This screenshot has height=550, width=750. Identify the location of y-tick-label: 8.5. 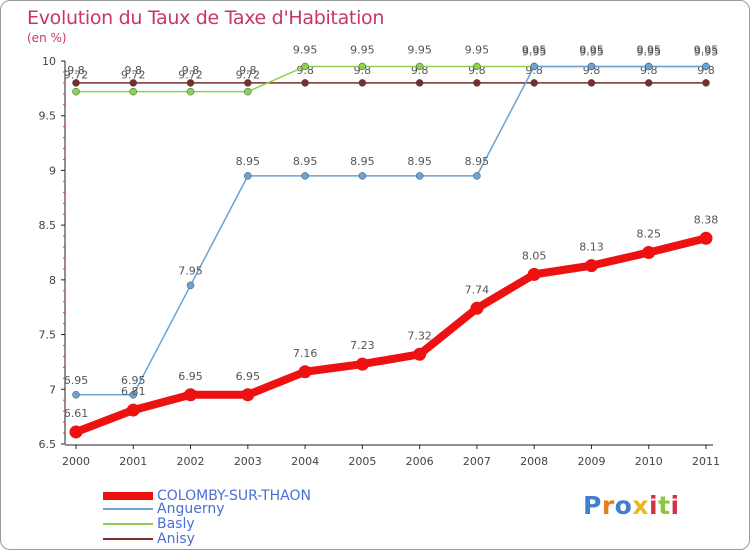
(48, 225).